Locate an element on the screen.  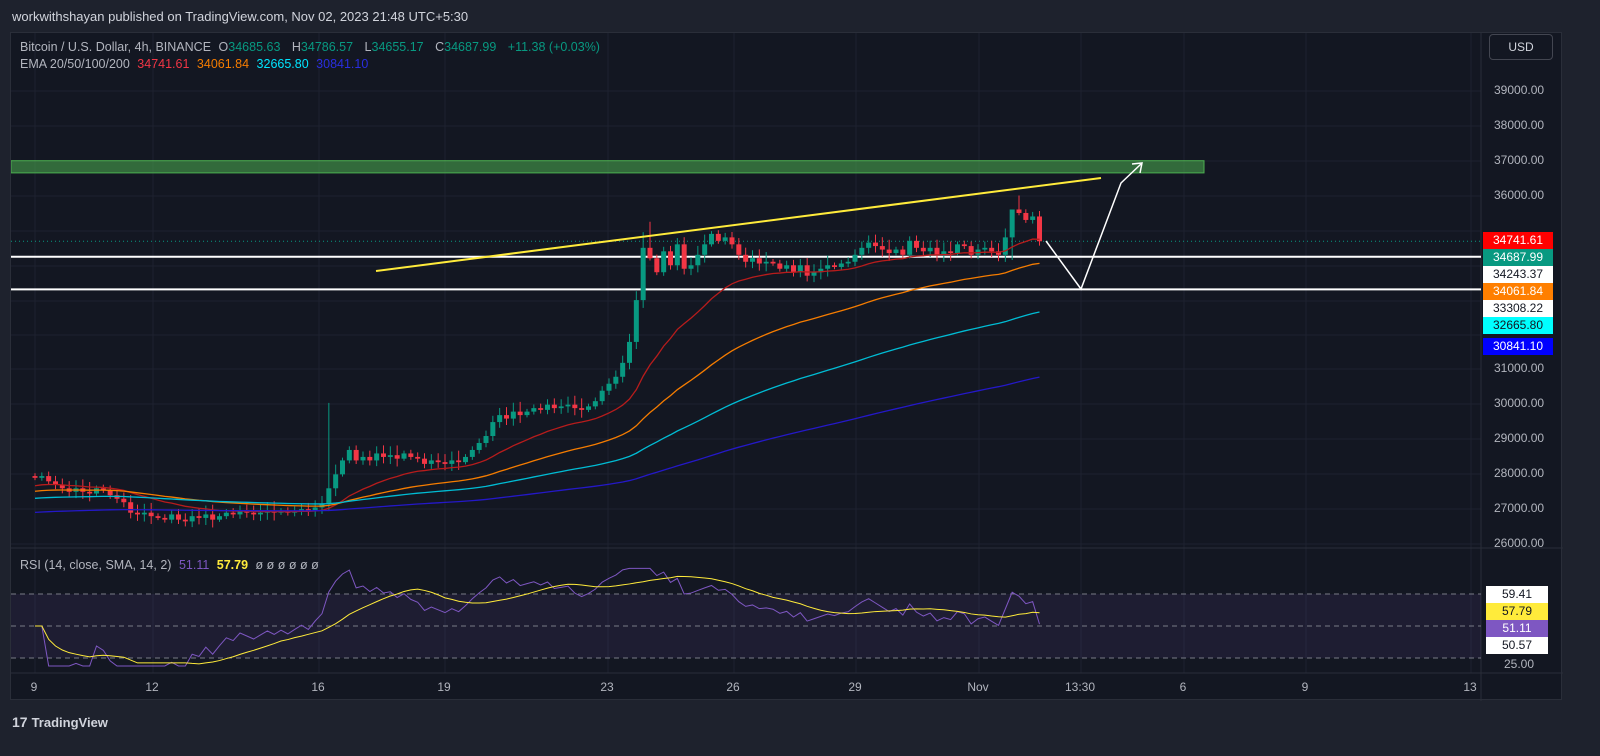
price-tick: 30000.00 is located at coordinates (1519, 403).